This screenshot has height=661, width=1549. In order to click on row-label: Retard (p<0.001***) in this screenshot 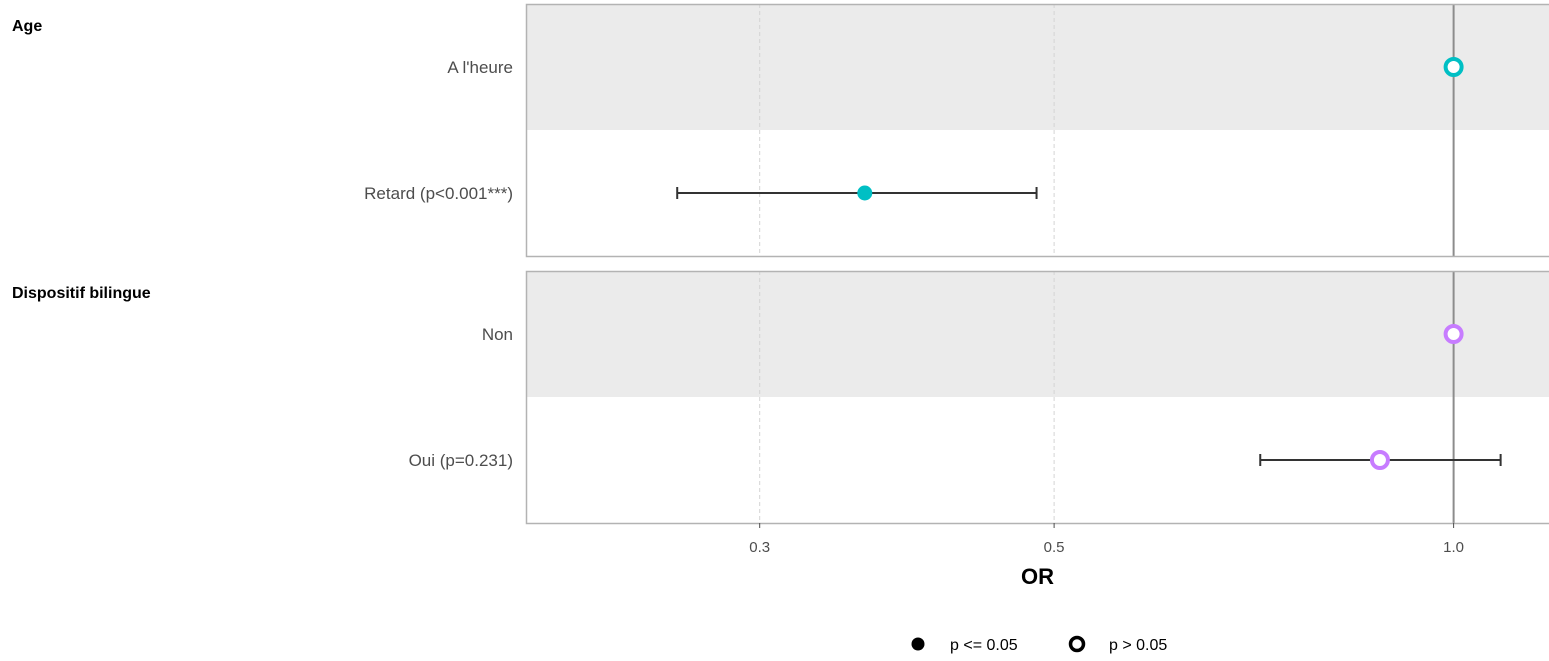, I will do `click(438, 193)`.